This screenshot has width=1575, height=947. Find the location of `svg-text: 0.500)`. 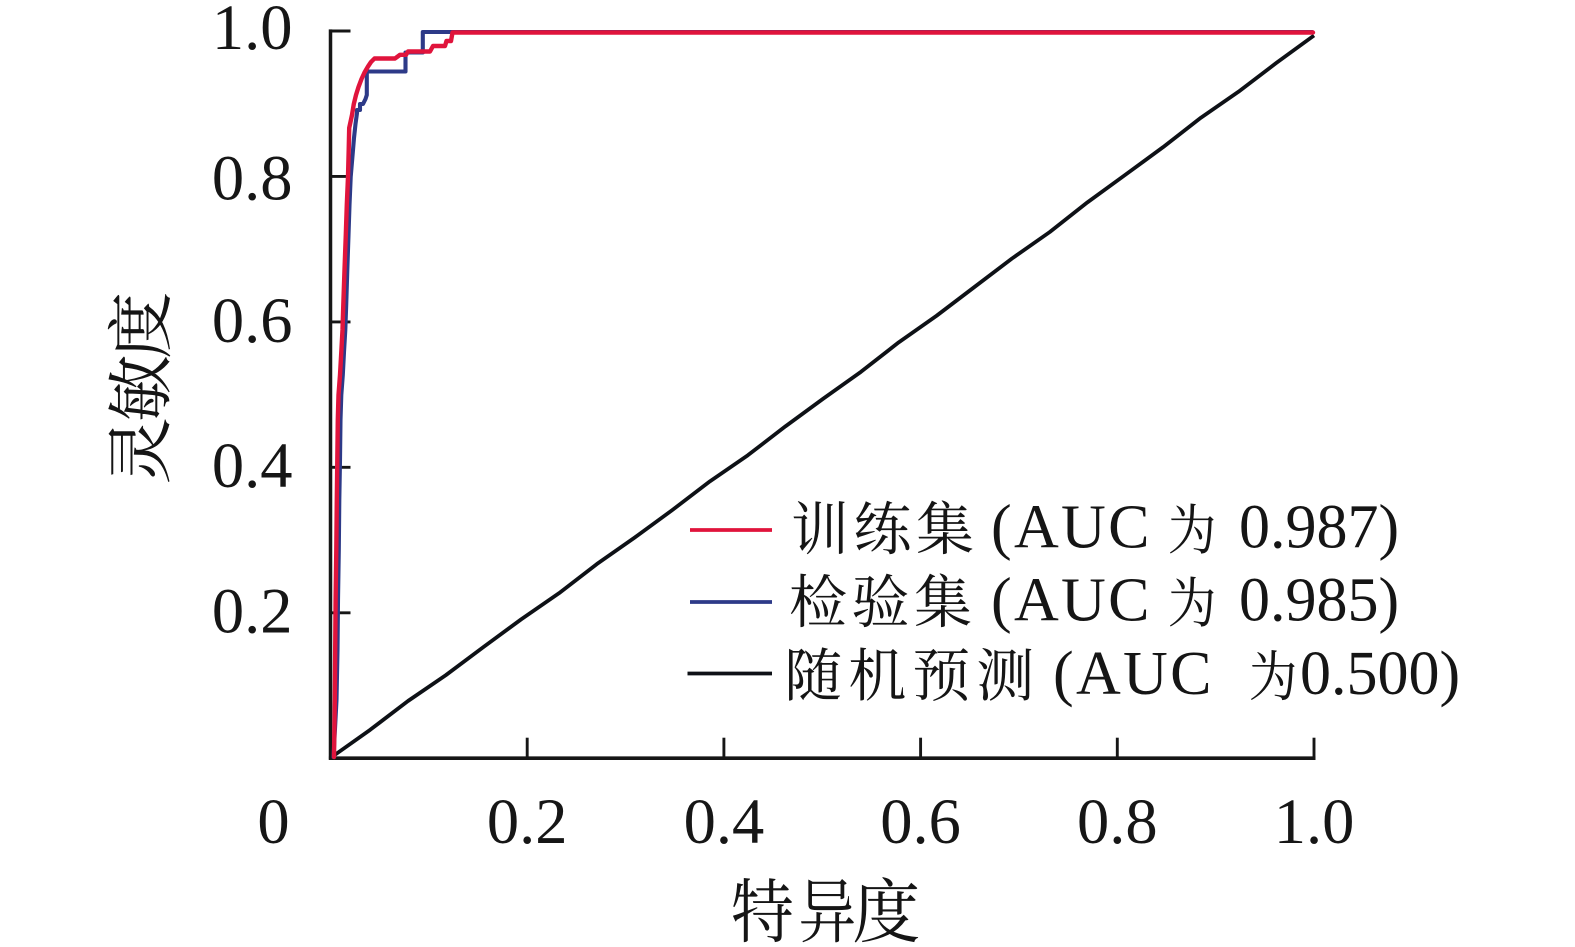

svg-text: 0.500) is located at coordinates (1380, 674).